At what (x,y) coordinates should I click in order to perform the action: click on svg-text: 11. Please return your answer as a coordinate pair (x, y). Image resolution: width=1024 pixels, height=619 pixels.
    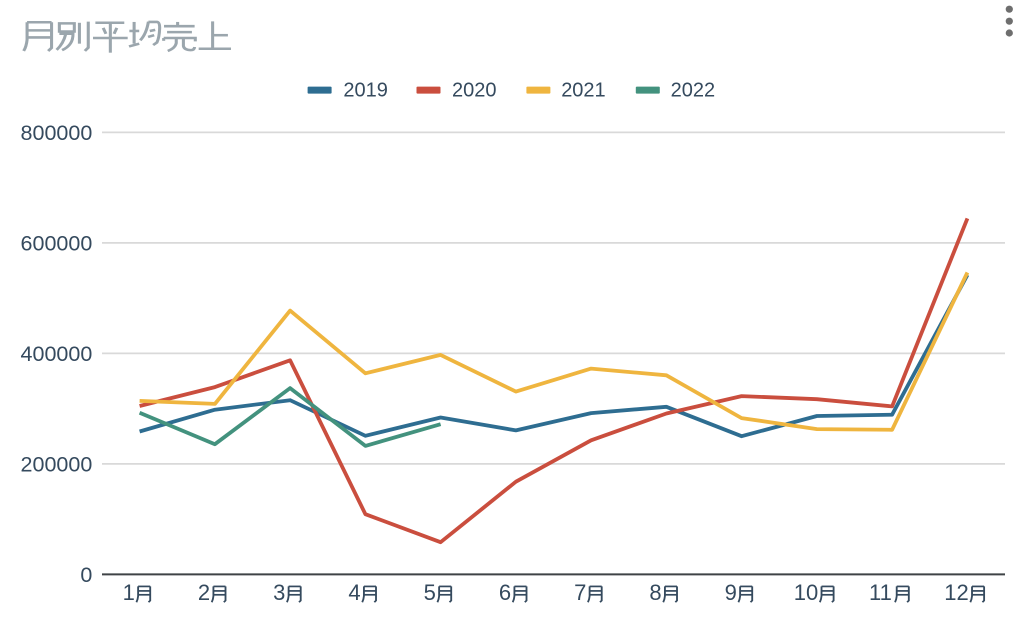
    Looking at the image, I should click on (880, 592).